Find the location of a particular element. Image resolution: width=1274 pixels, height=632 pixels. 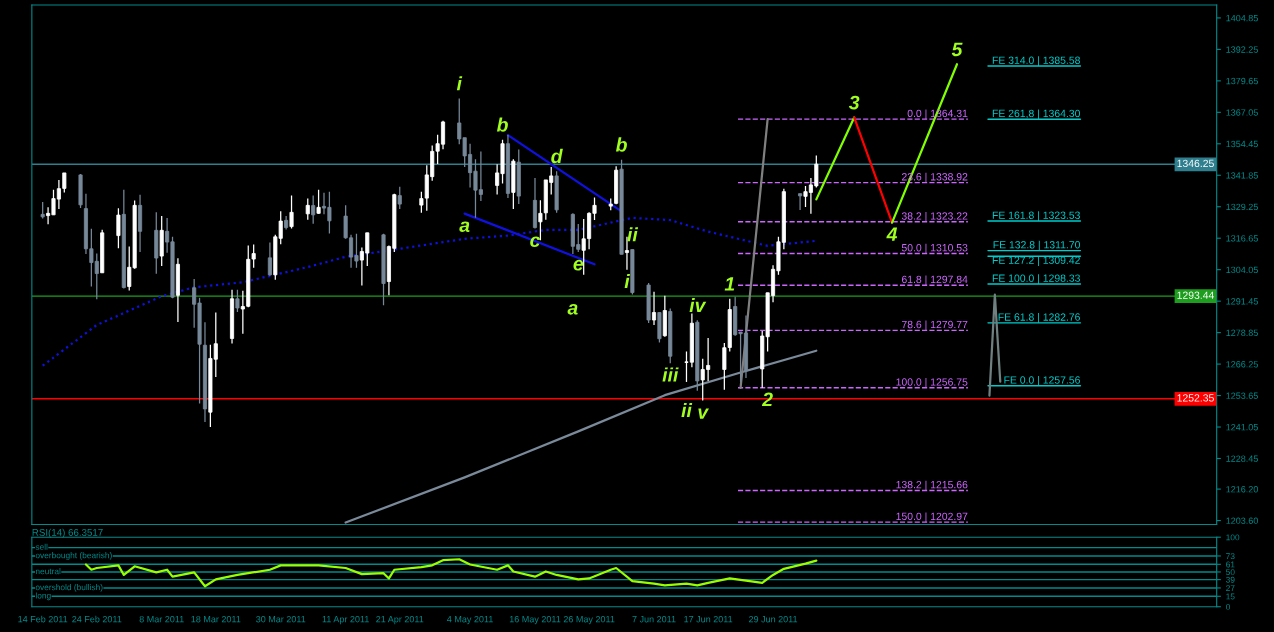

y-tick-label: 1216.20 is located at coordinates (1242, 489).